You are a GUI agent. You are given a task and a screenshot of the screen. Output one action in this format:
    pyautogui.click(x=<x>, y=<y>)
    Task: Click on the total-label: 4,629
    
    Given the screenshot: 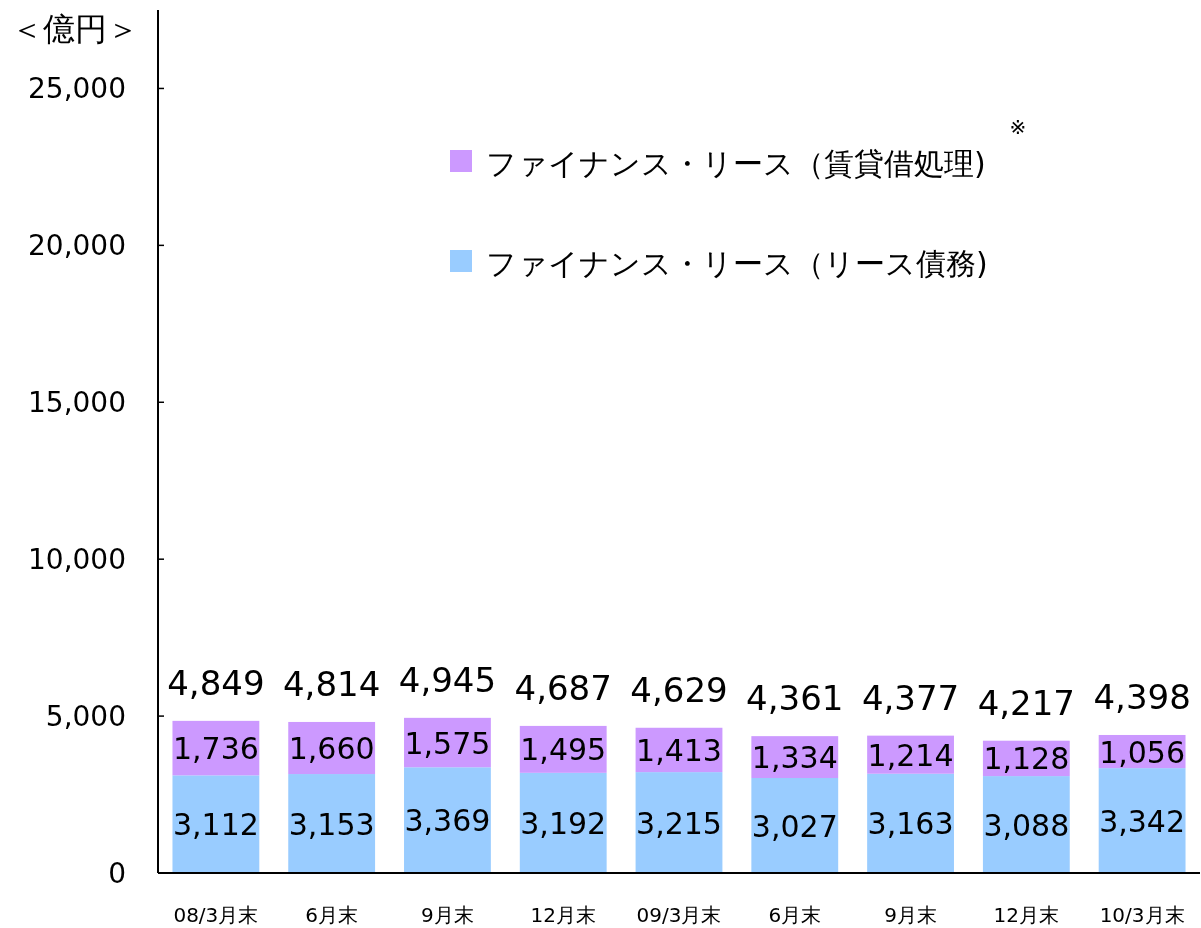 What is the action you would take?
    pyautogui.click(x=679, y=689)
    